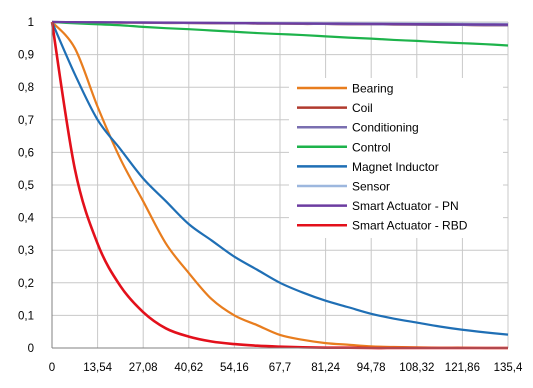  Describe the element at coordinates (371, 147) in the screenshot. I see `legend-label-control: Control` at that location.